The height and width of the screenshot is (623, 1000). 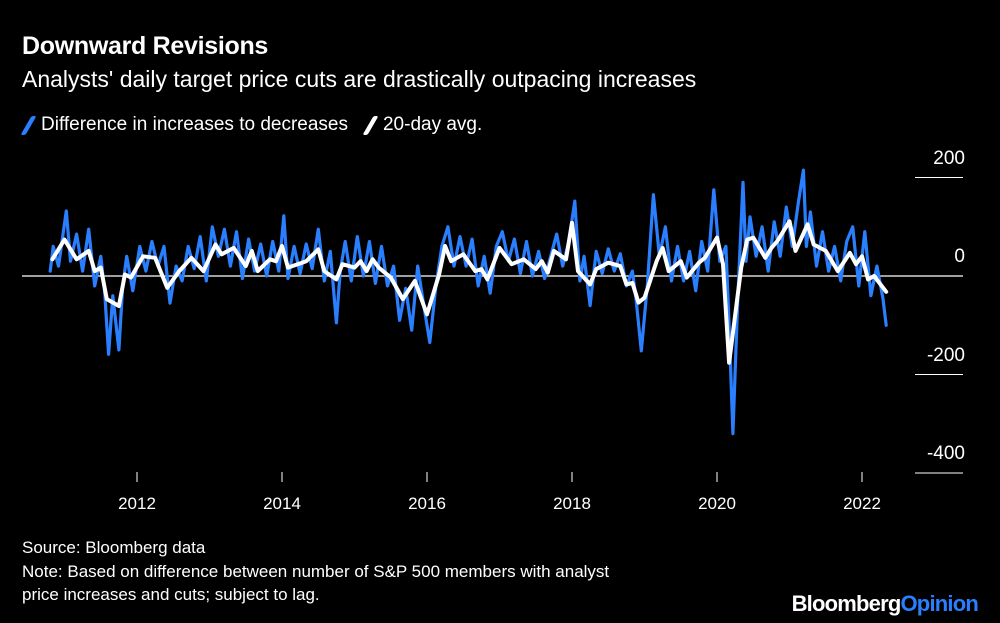 What do you see at coordinates (427, 503) in the screenshot?
I see `x-tick-label-2016: 2016` at bounding box center [427, 503].